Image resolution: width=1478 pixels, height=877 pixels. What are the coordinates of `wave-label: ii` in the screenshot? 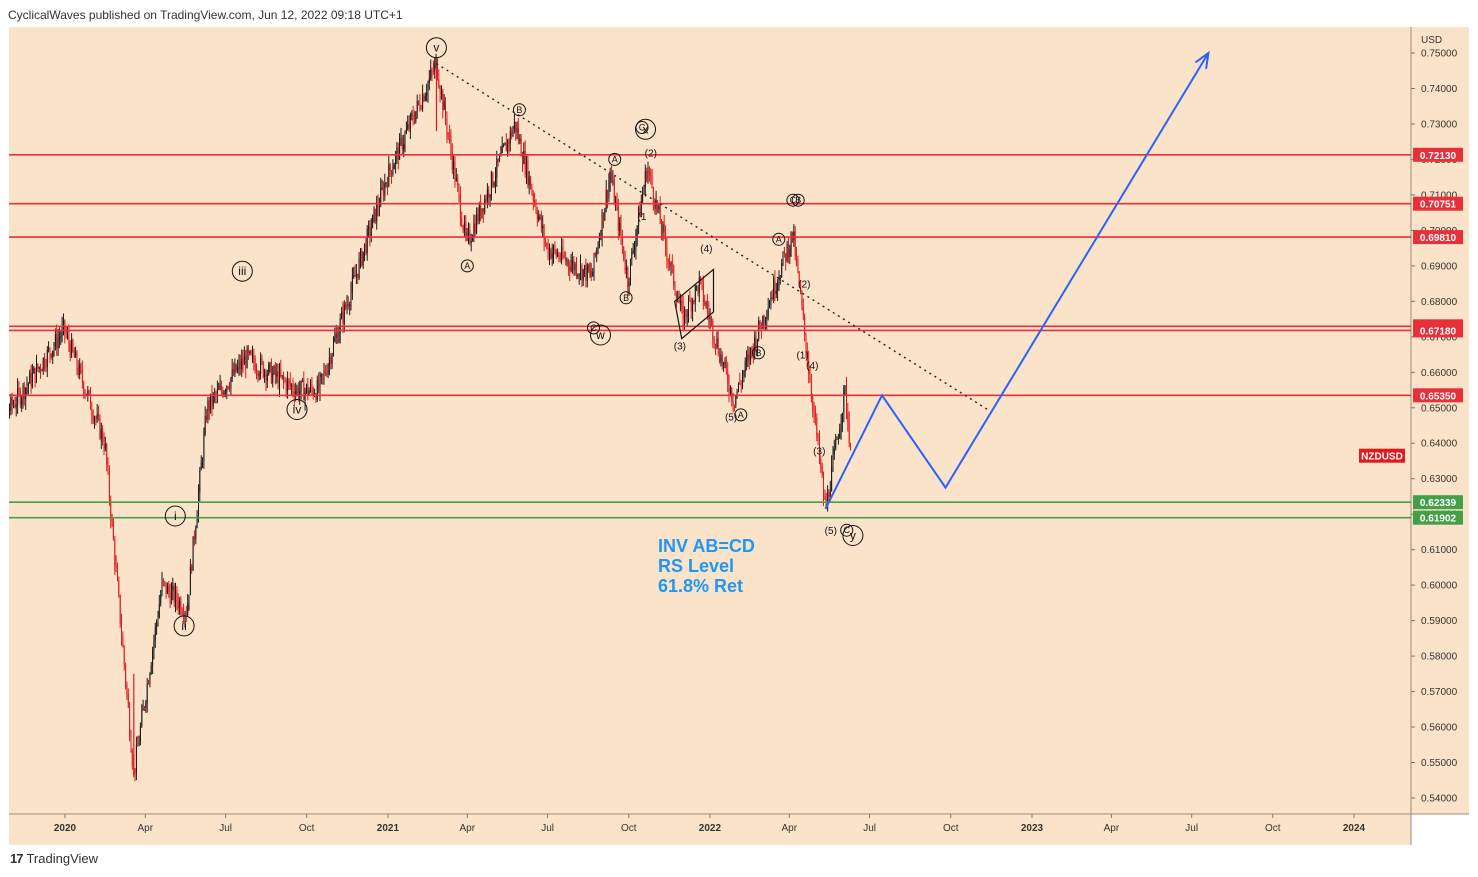 It's located at (183, 626).